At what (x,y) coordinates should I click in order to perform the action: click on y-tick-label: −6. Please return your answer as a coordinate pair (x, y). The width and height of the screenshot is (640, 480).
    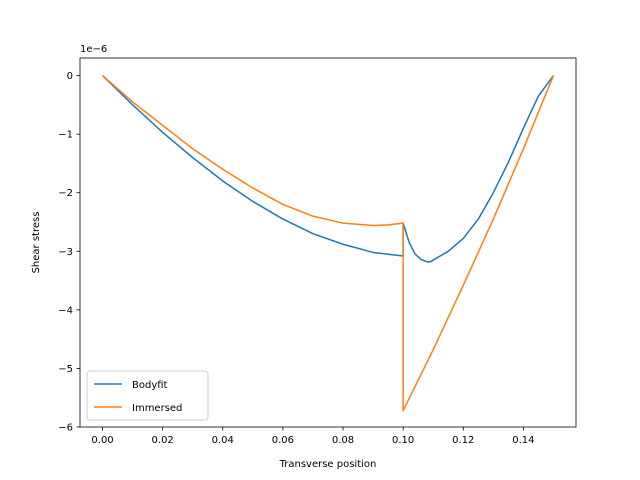
    Looking at the image, I should click on (65, 428).